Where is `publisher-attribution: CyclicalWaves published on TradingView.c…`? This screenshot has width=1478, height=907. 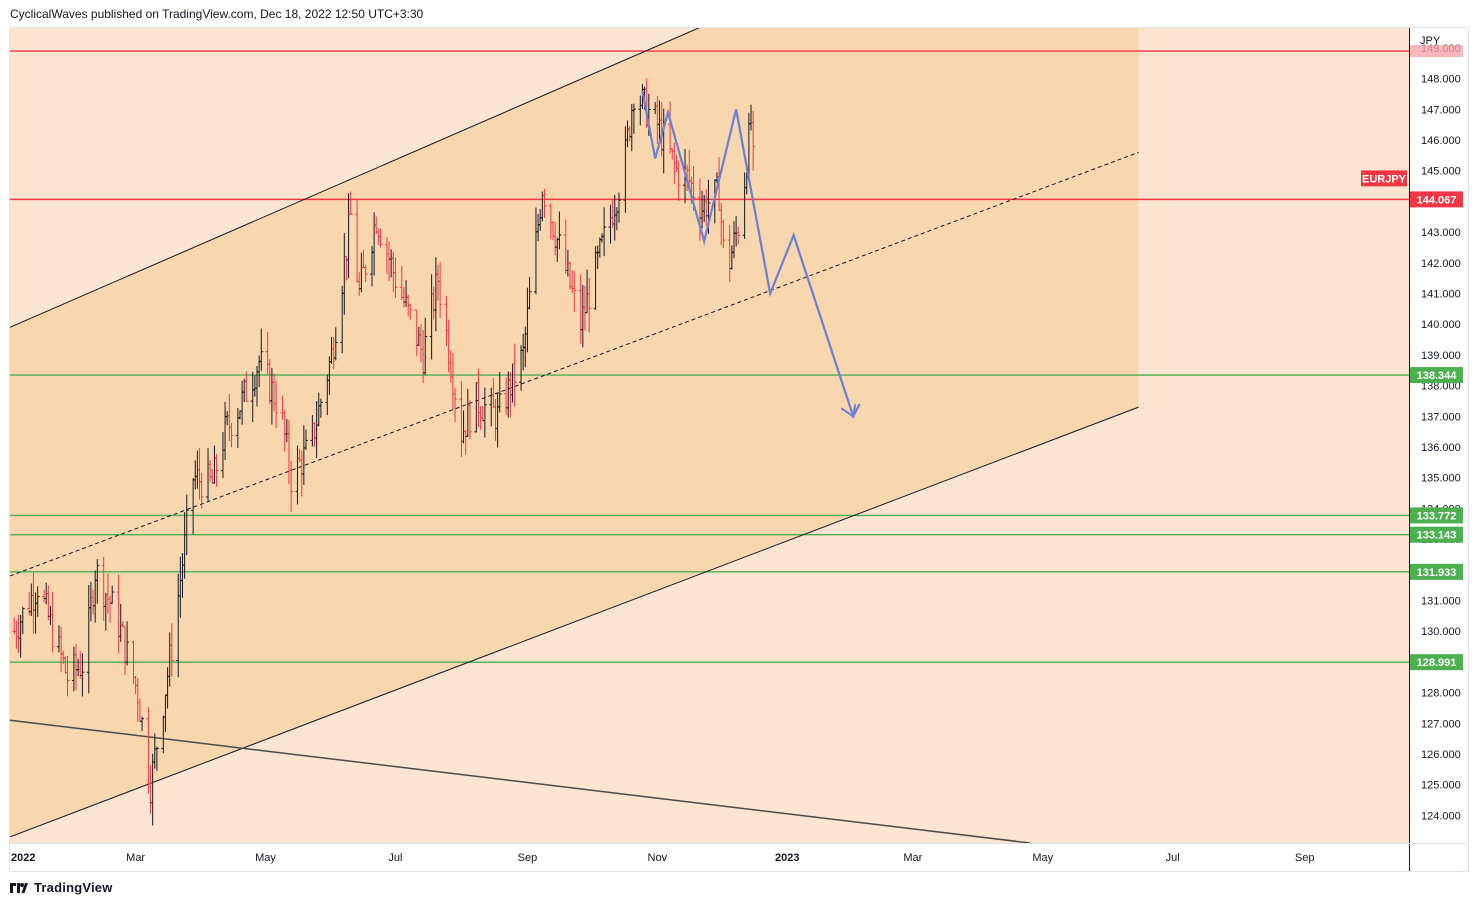
publisher-attribution: CyclicalWaves published on TradingView.c… is located at coordinates (217, 14).